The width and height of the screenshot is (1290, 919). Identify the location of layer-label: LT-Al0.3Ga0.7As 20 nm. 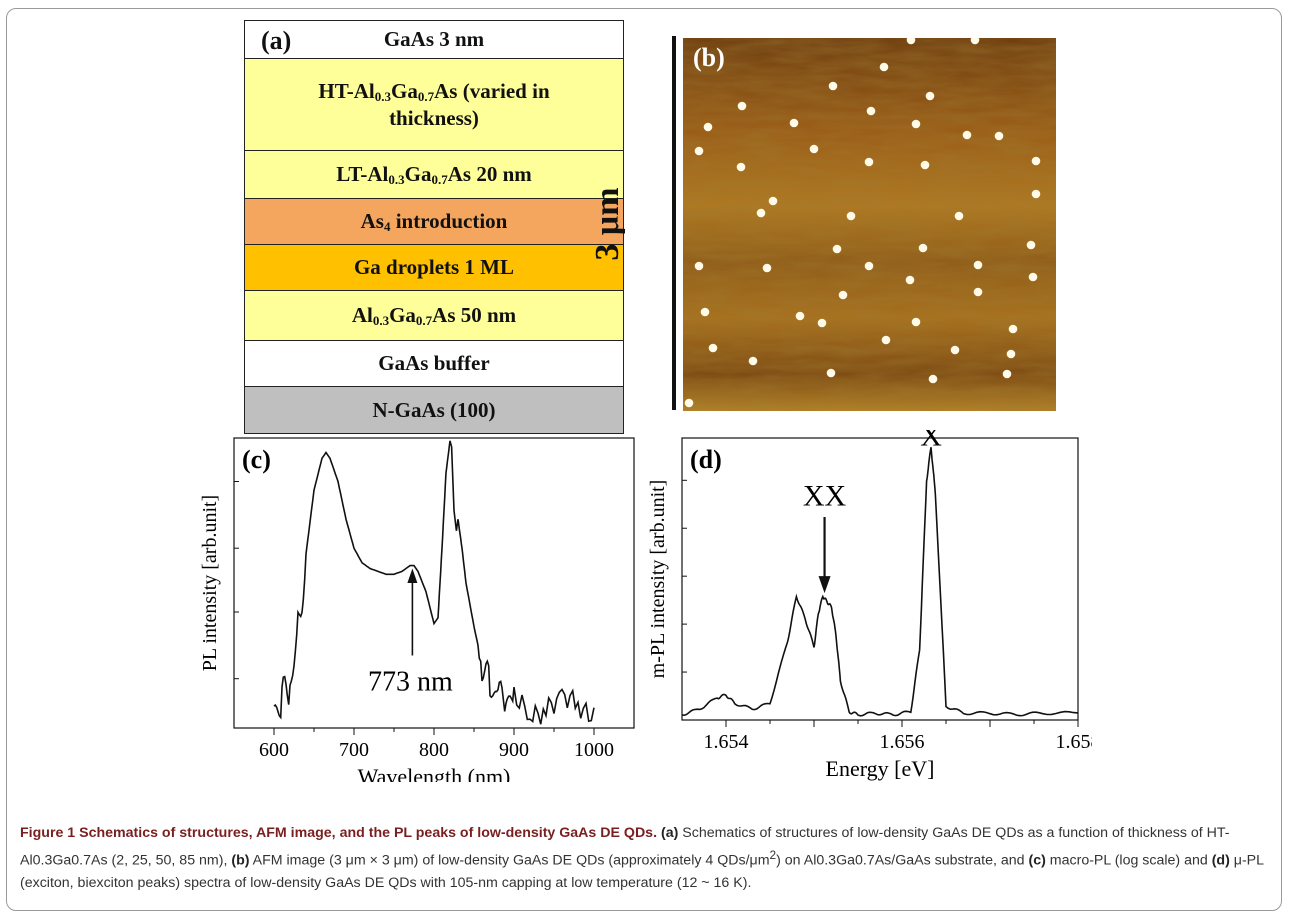
(434, 174).